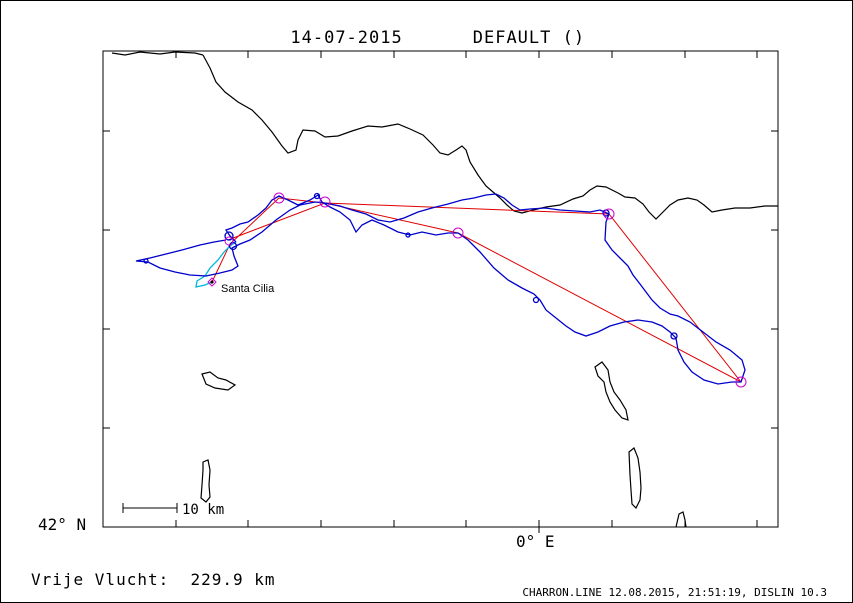 This screenshot has width=853, height=603. I want to click on chart-title: 14-07-2015 DEFAULT (), so click(426, 28).